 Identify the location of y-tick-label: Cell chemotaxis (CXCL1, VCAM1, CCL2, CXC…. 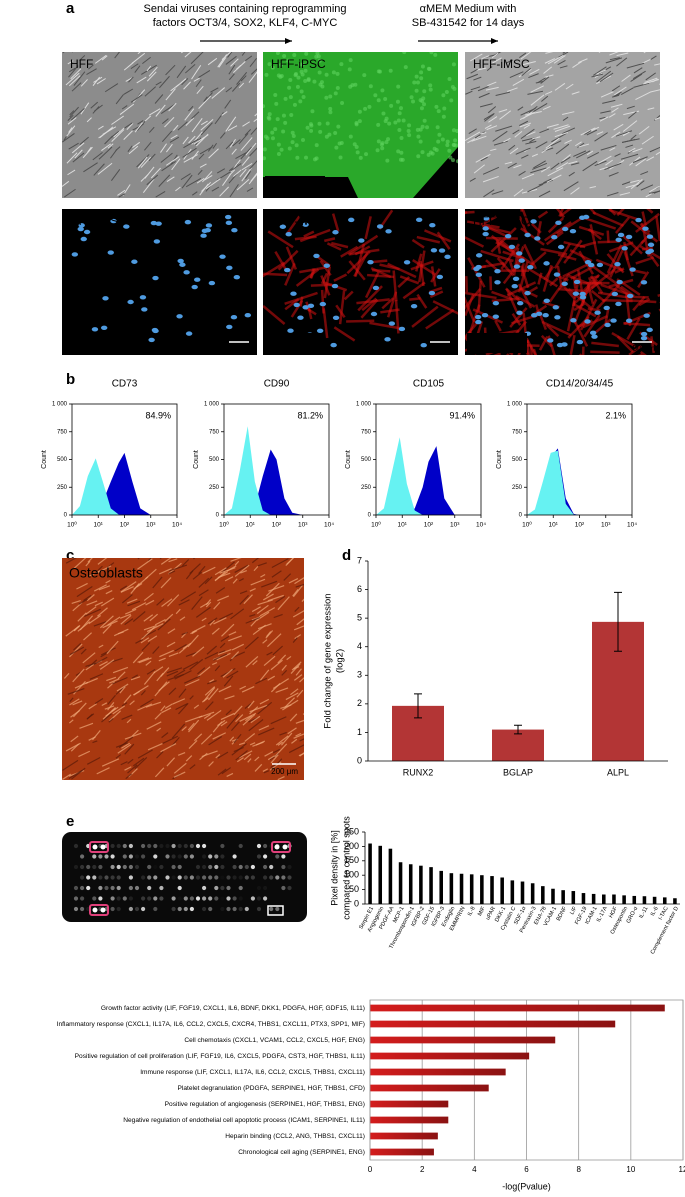
(274, 1040).